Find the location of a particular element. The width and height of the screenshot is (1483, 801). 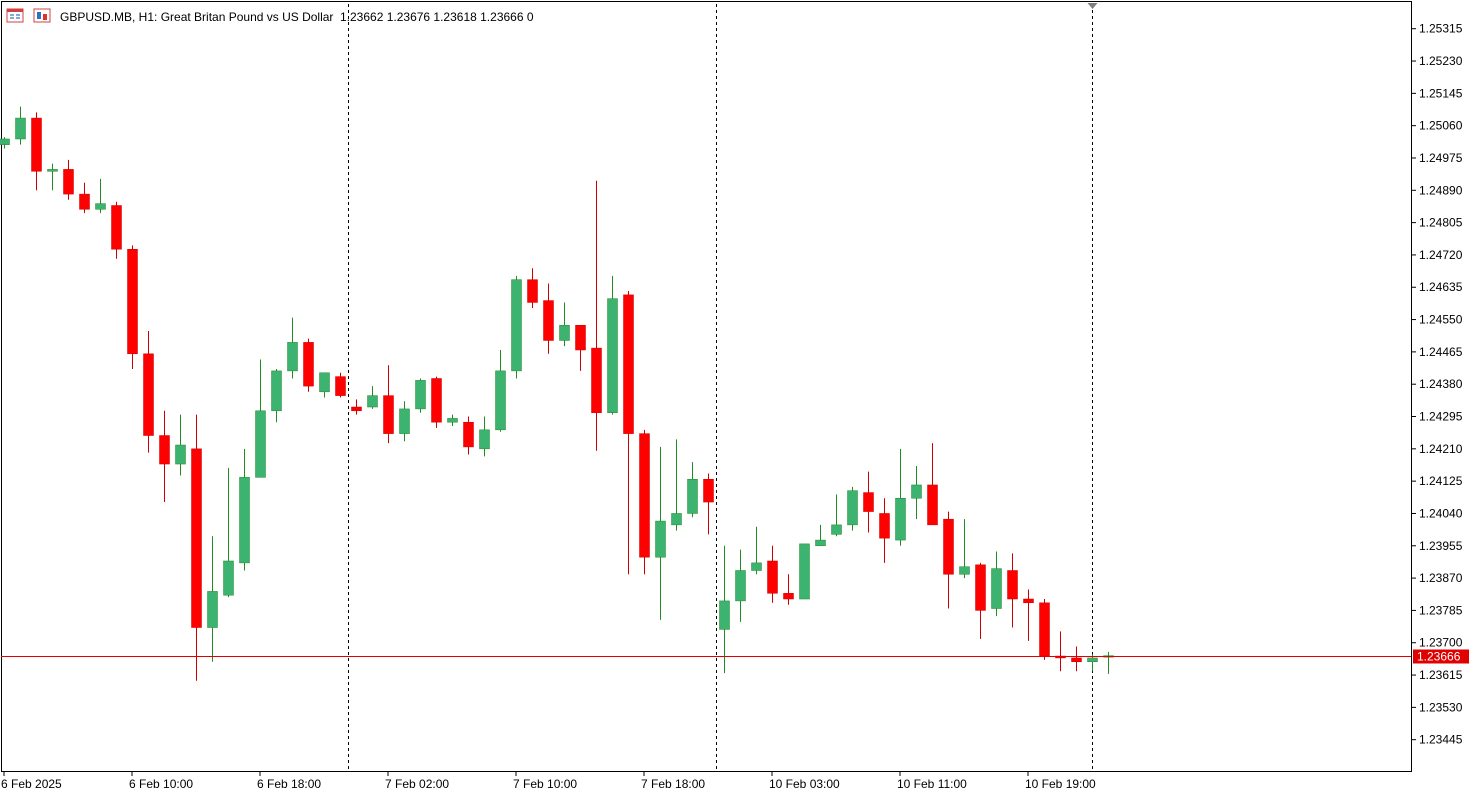

ohlc-values: 1.23662 1.23676 1.23618 1.23666 0 is located at coordinates (437, 17).